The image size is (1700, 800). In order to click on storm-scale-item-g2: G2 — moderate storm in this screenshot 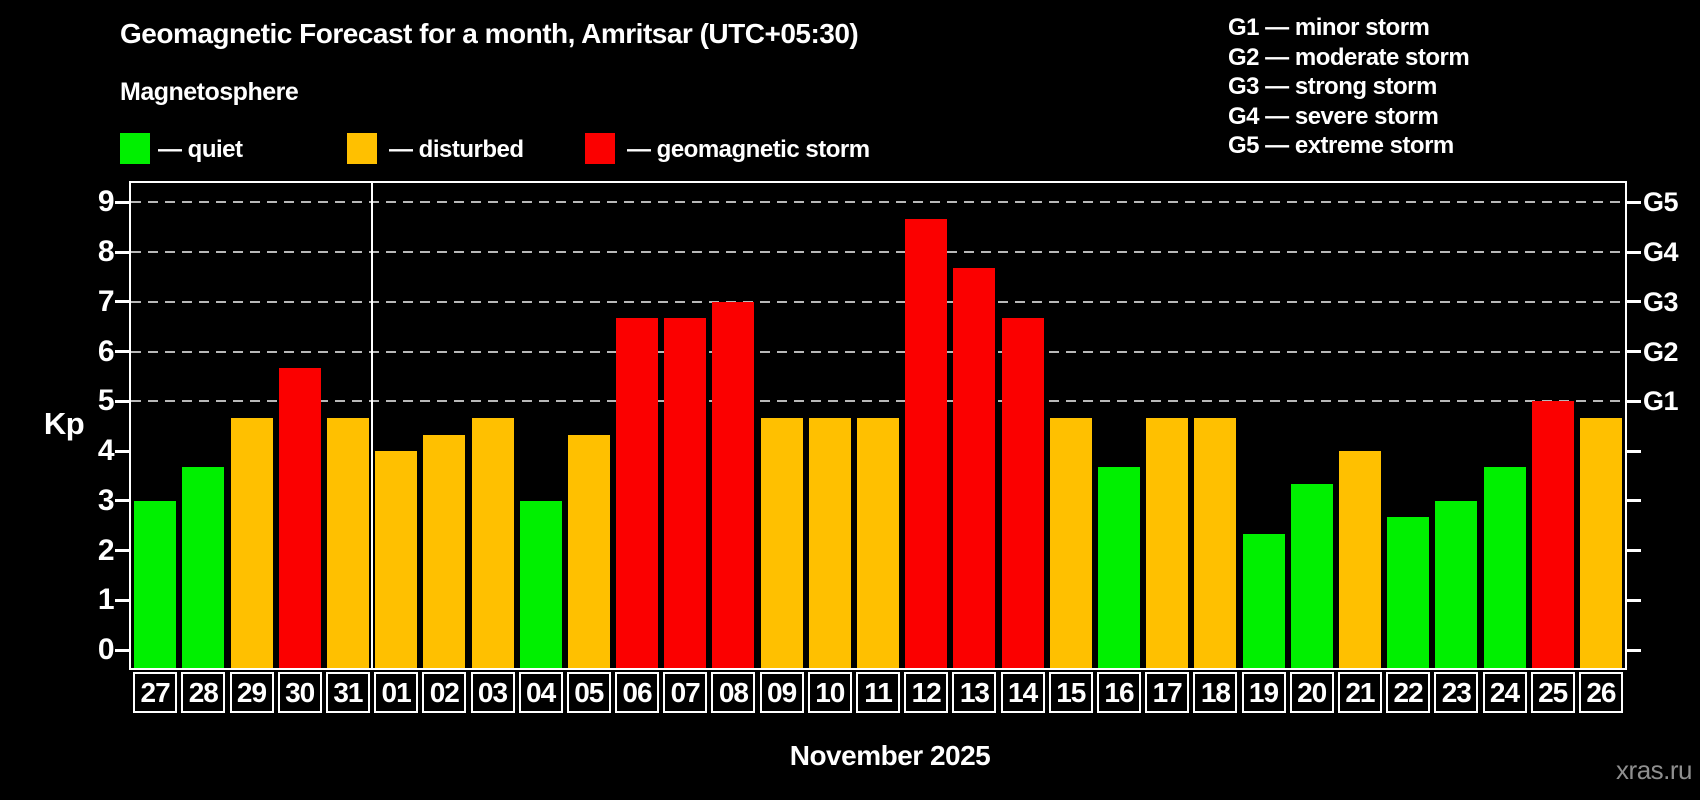, I will do `click(1349, 57)`.